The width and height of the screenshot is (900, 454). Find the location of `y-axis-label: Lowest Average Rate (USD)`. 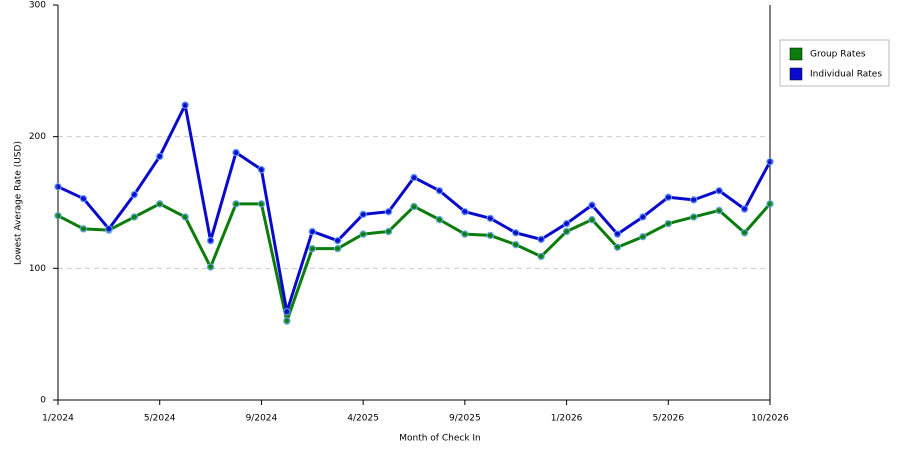

y-axis-label: Lowest Average Rate (USD) is located at coordinates (19, 203).